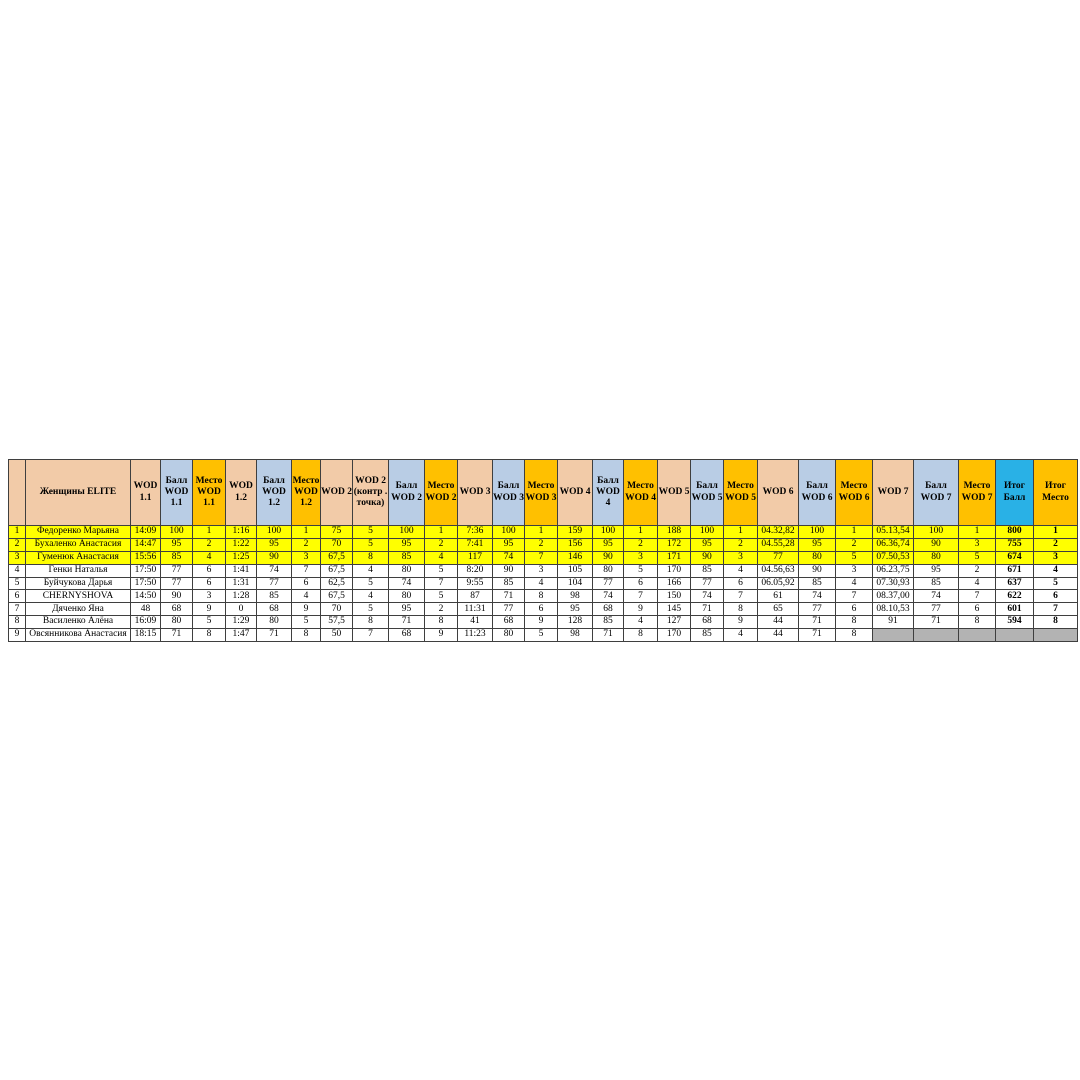 This screenshot has width=1080, height=1080. Describe the element at coordinates (854, 557) in the screenshot. I see `cell-place-wod-6: 5` at that location.